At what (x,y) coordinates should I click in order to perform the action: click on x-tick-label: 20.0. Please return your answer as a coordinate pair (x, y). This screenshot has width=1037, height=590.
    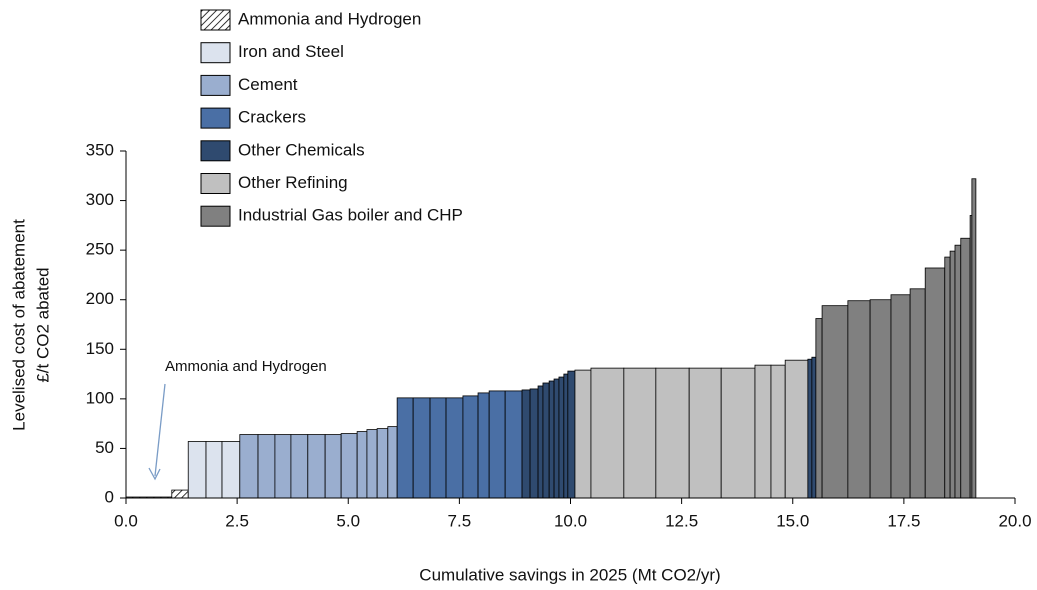
    Looking at the image, I should click on (1014, 520).